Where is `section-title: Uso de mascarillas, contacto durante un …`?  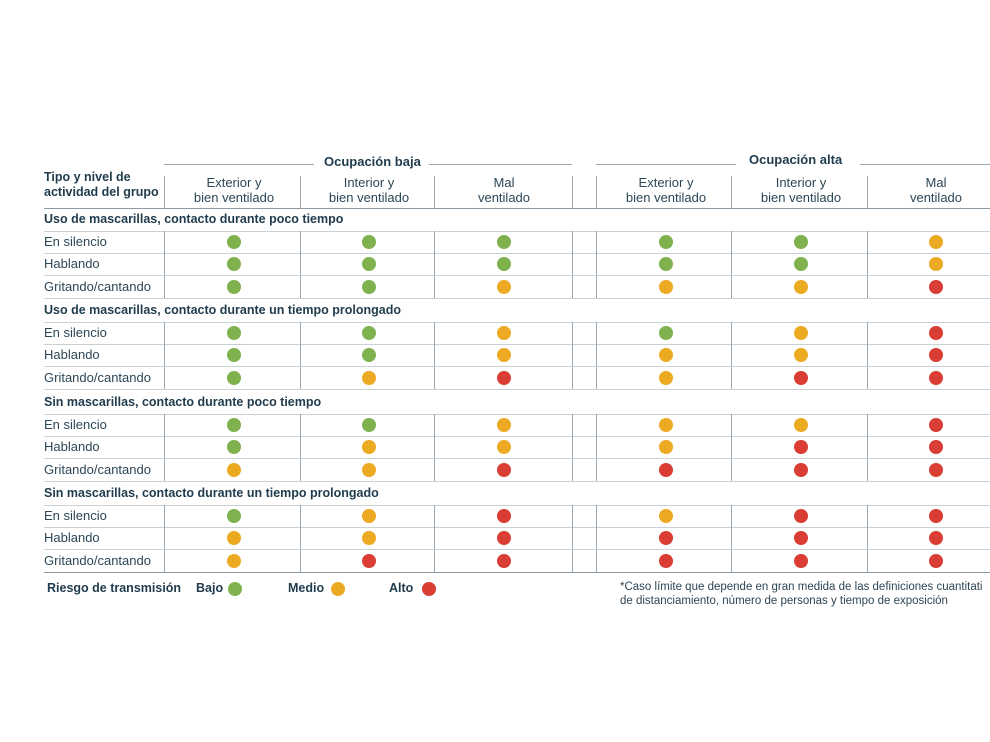
section-title: Uso de mascarillas, contacto durante un … is located at coordinates (223, 310).